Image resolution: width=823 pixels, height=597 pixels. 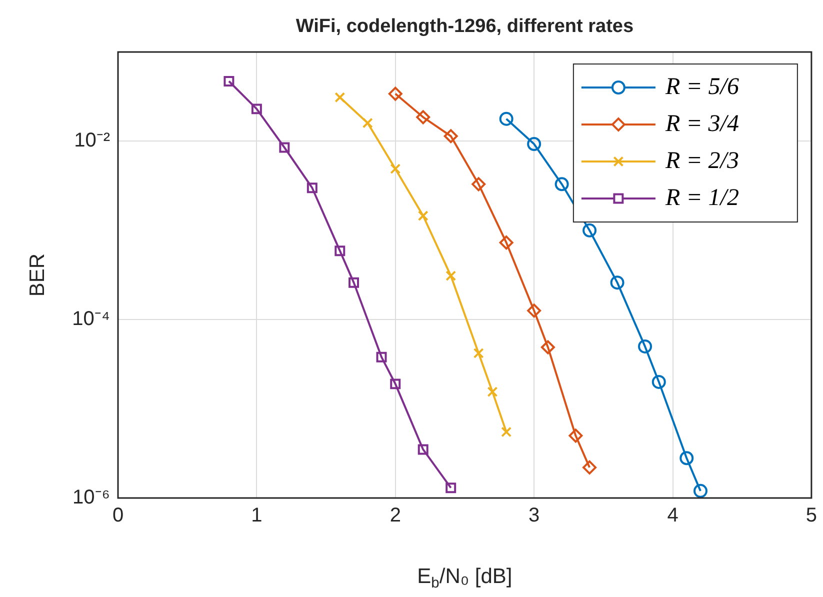 I want to click on legend-label: R = 5/6, so click(x=701, y=87).